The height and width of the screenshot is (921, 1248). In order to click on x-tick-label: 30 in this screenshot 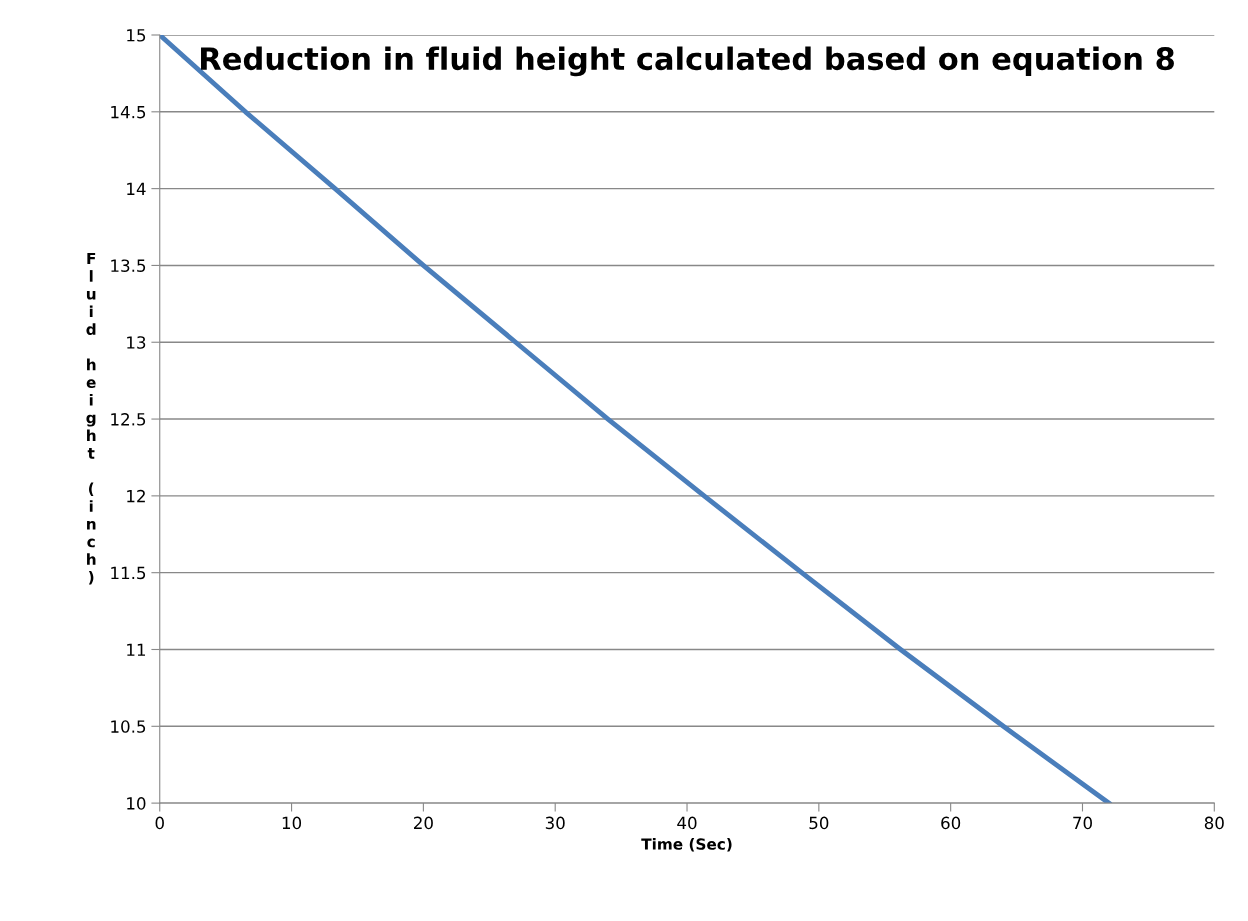, I will do `click(555, 823)`.